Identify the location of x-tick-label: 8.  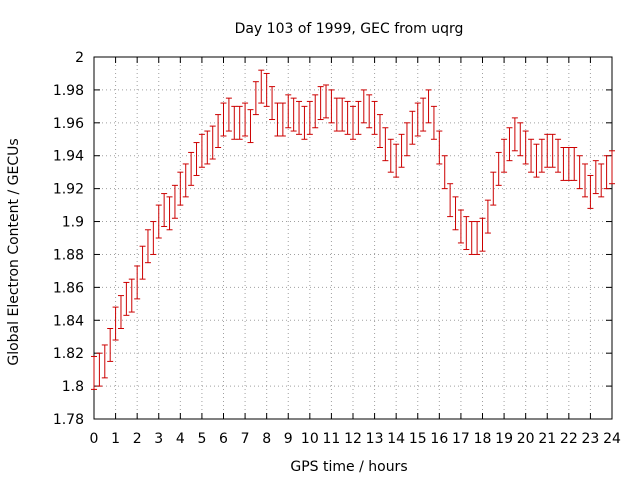
(266, 439).